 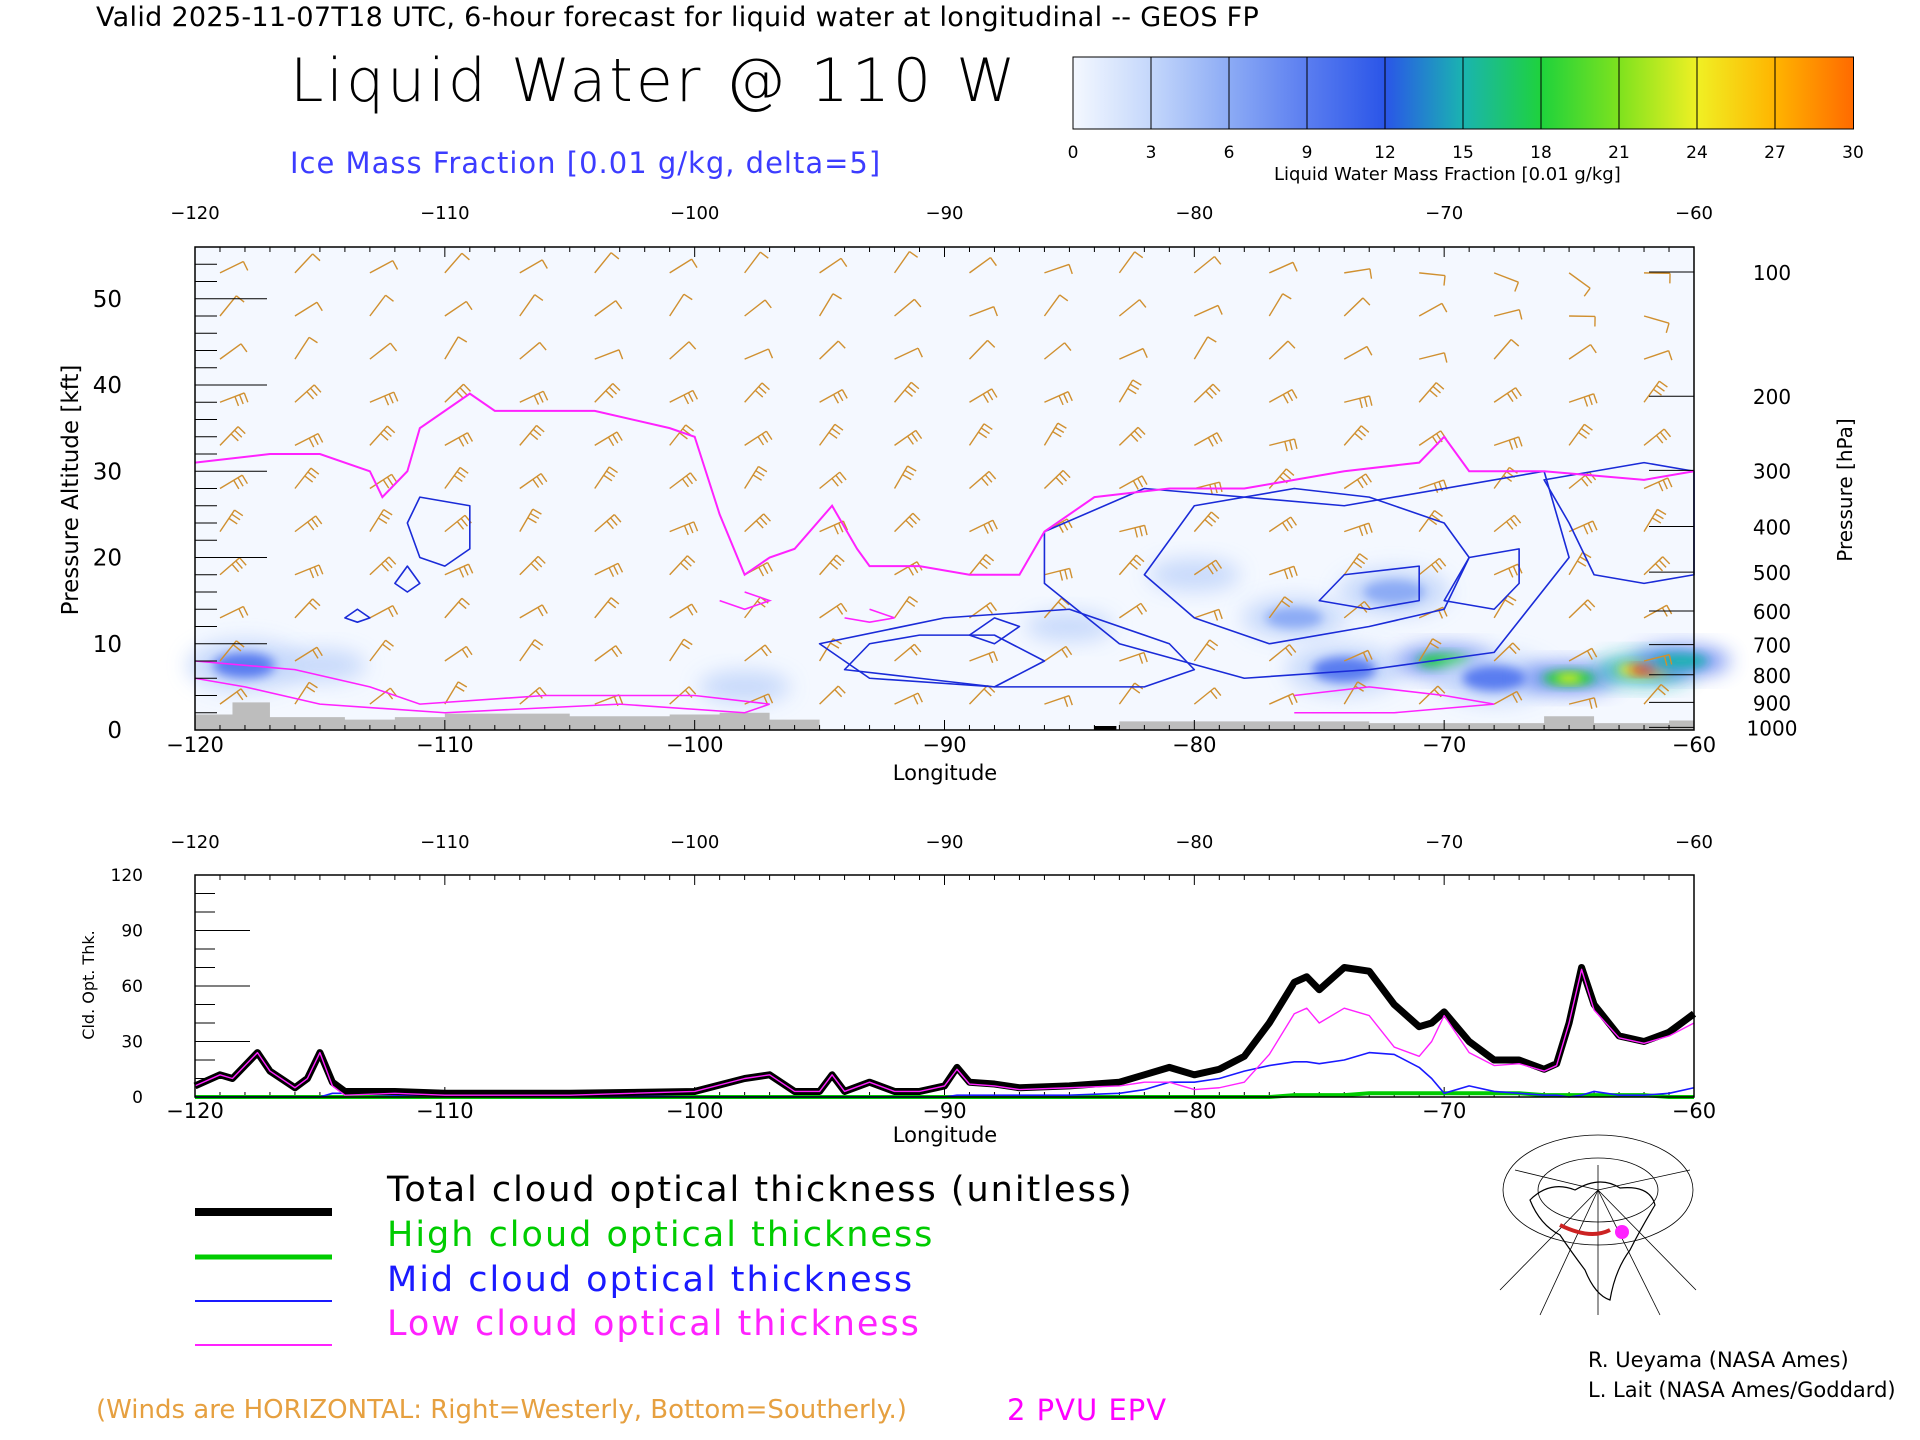 I want to click on top-tick-label: −120, so click(x=194, y=213).